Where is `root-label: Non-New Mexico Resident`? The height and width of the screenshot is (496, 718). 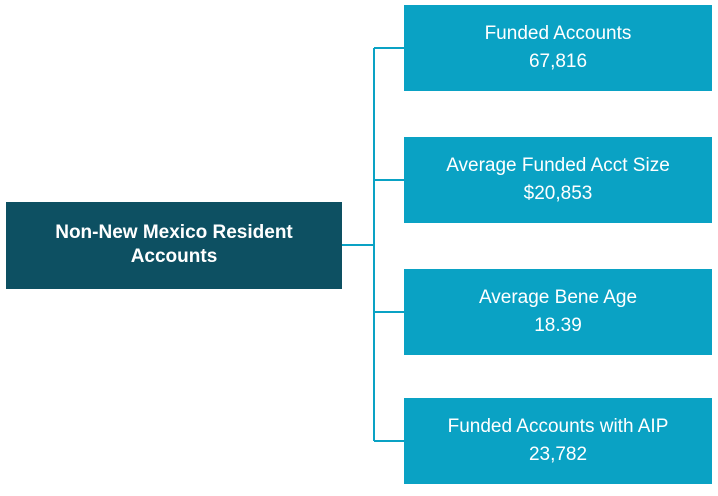
root-label: Non-New Mexico Resident is located at coordinates (174, 232).